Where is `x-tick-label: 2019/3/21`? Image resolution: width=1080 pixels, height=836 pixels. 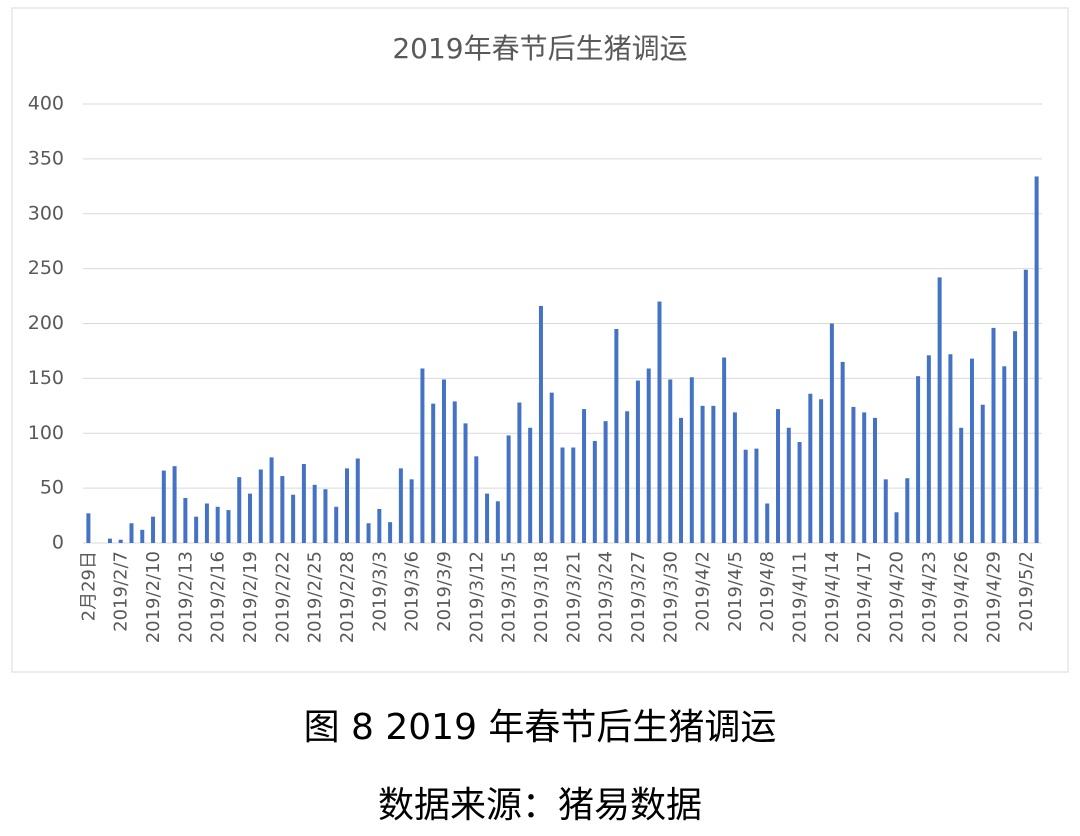 x-tick-label: 2019/3/21 is located at coordinates (573, 597).